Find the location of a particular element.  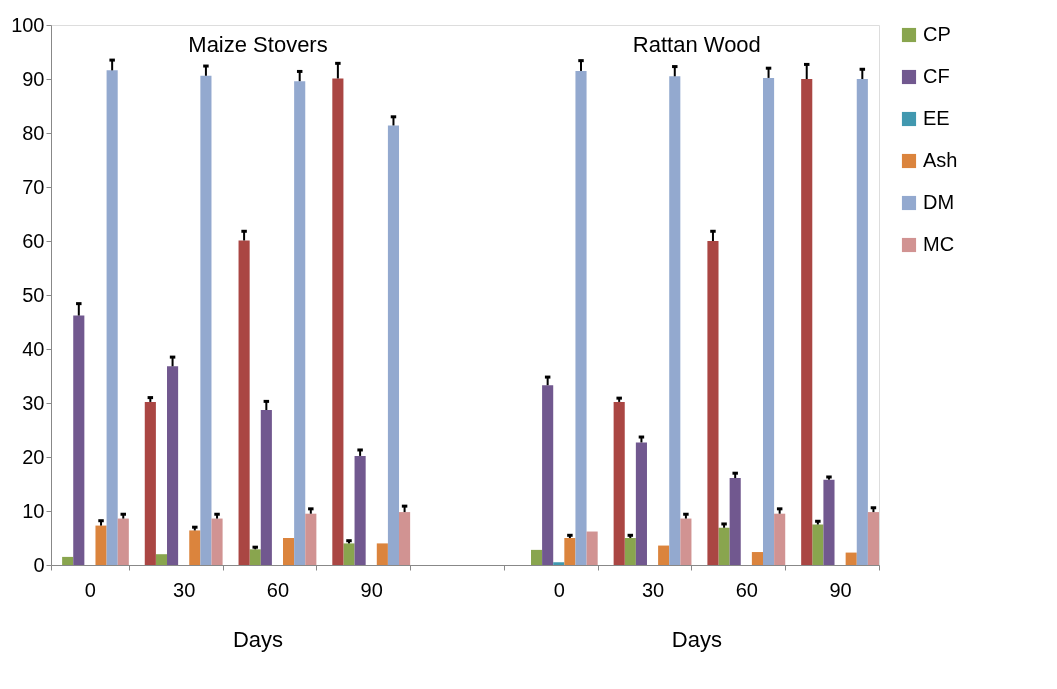

y-tick-label: 100 is located at coordinates (28, 24).